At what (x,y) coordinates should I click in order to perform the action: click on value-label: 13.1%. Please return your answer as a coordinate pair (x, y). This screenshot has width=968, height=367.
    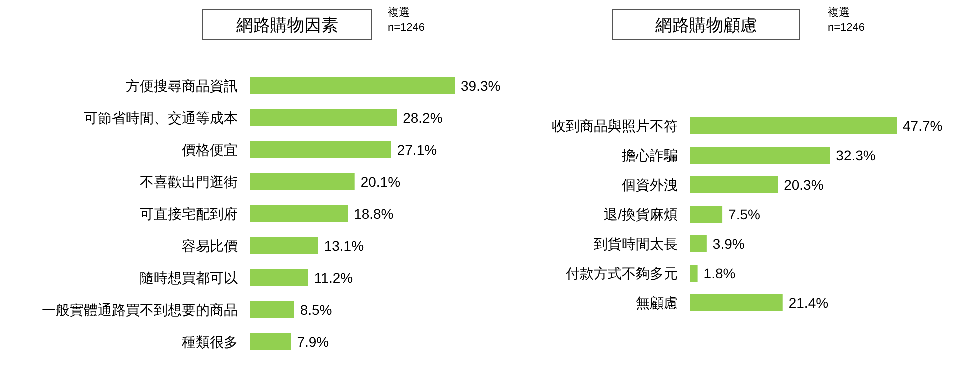
    Looking at the image, I should click on (344, 246).